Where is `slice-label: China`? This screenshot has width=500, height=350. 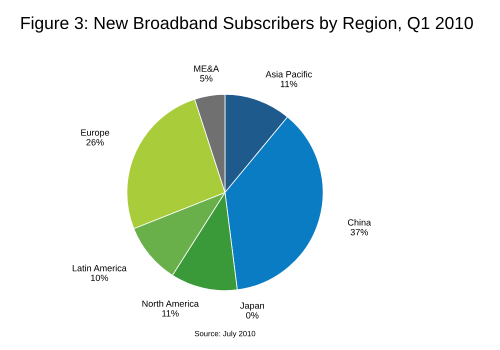
slice-label: China is located at coordinates (360, 222).